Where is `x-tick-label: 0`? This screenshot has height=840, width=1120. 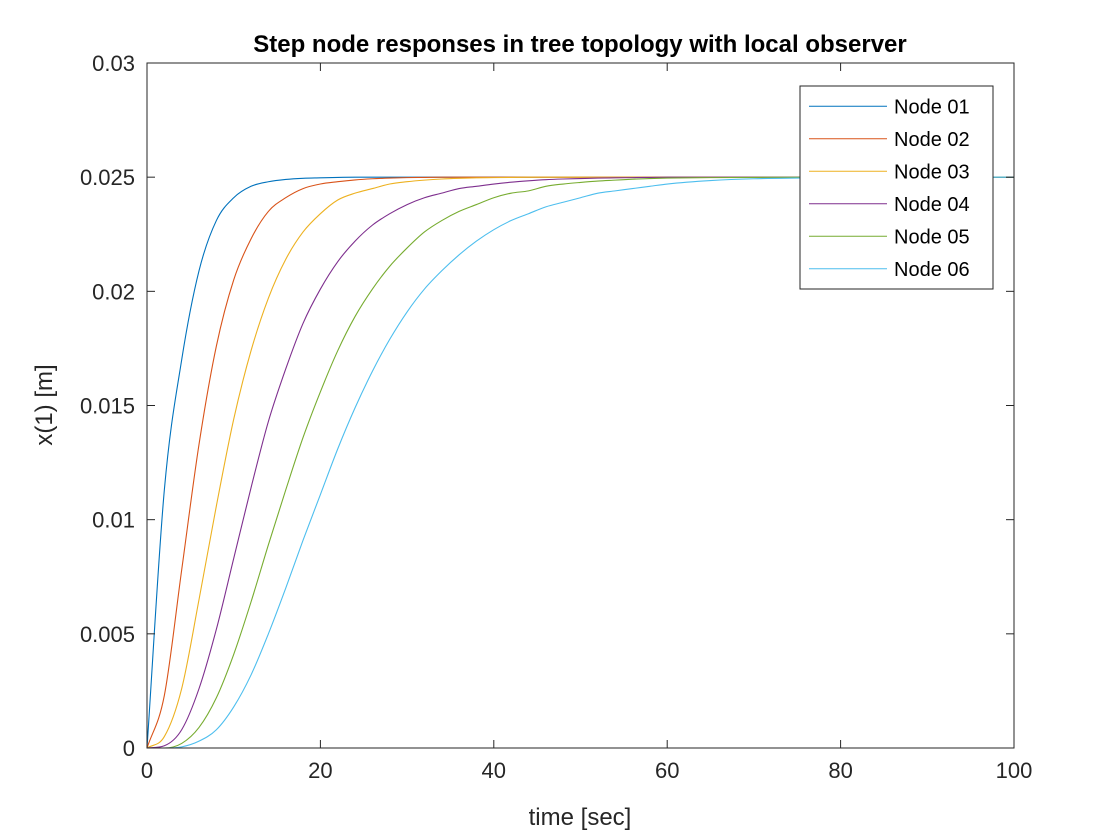
x-tick-label: 0 is located at coordinates (147, 770).